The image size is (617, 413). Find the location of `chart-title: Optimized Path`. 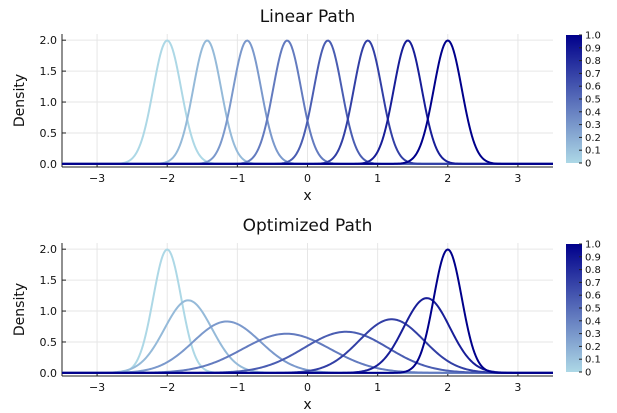

chart-title: Optimized Path is located at coordinates (308, 226).